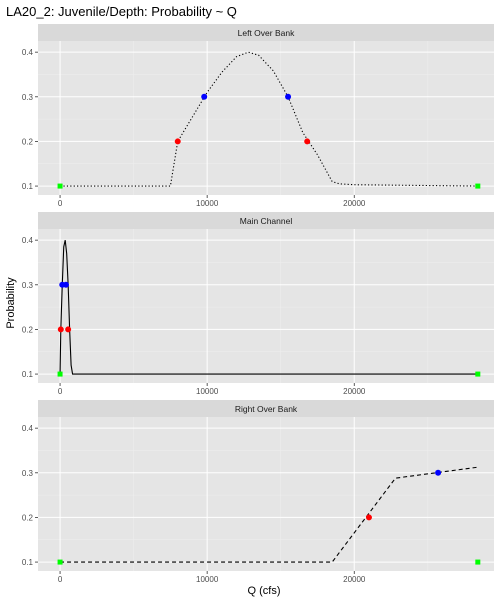 The image size is (500, 600). Describe the element at coordinates (121, 11) in the screenshot. I see `chart-title: LA20_2: Juvenile/Depth: Probability ~ Q` at that location.